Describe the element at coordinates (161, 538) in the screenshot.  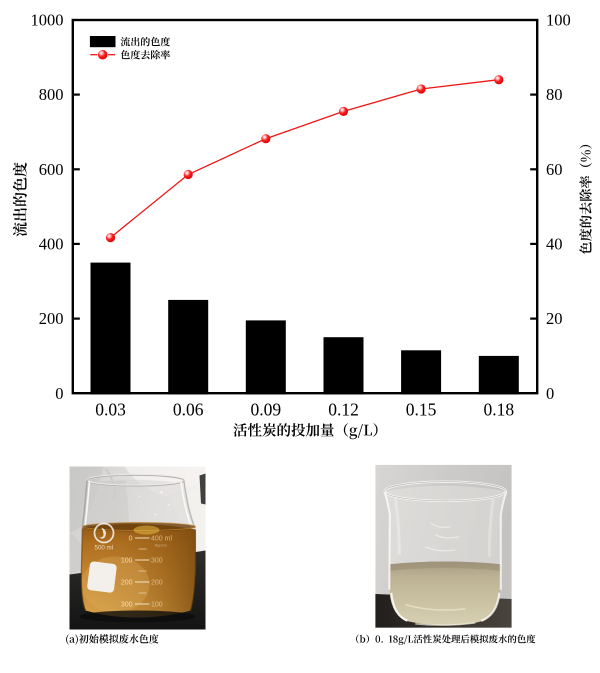
I see `svg-text: 400 ml` at that location.